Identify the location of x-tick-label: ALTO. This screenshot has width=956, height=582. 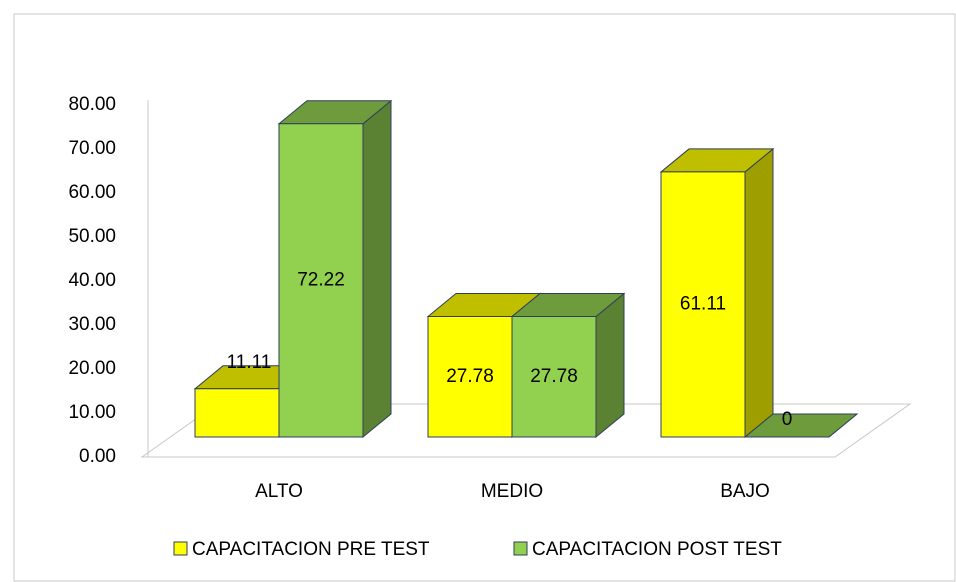
(279, 491).